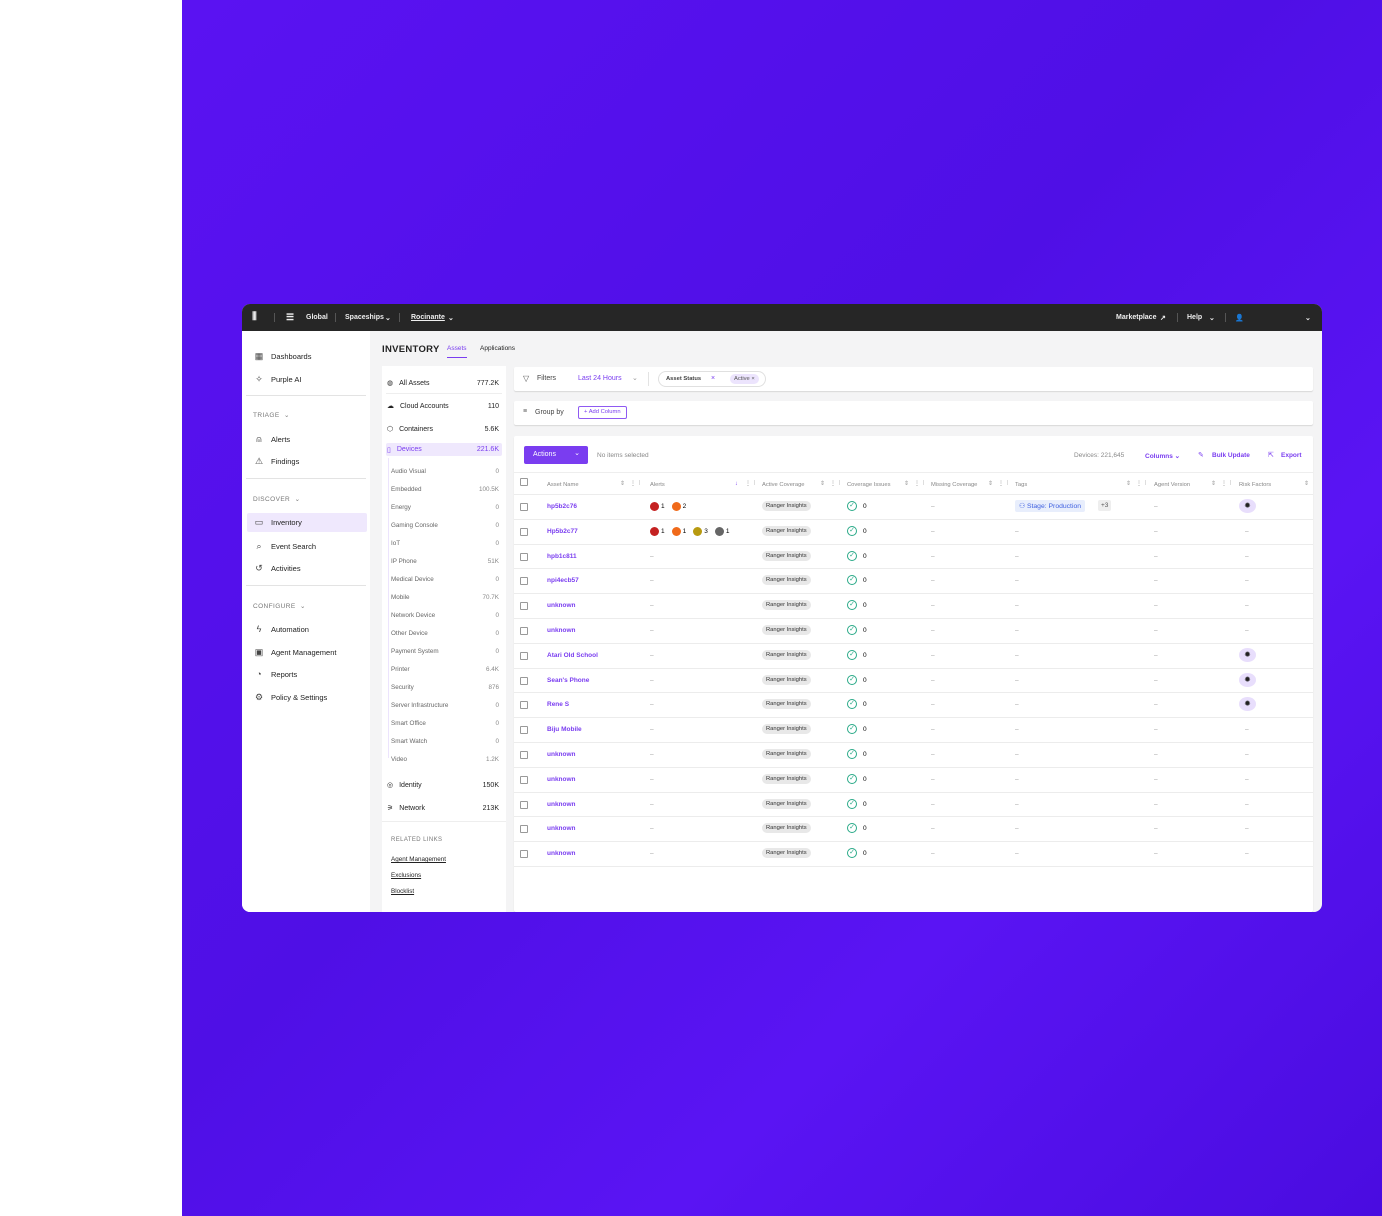  Describe the element at coordinates (678, 531) in the screenshot. I see `alert-high-badge: 1` at that location.